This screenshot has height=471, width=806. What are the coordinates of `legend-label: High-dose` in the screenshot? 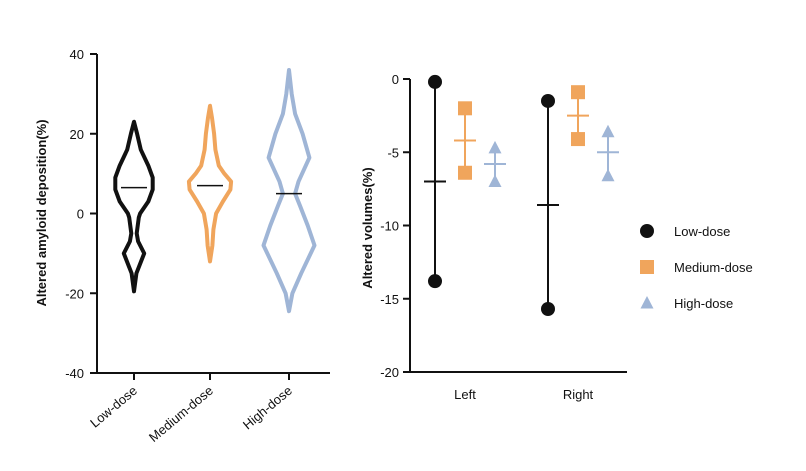 It's located at (703, 303).